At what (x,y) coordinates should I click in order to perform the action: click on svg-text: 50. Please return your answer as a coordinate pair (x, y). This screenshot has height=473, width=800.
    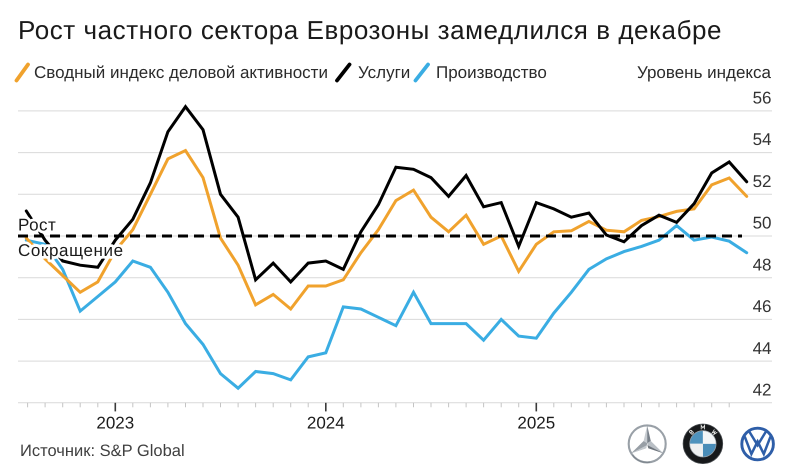
    Looking at the image, I should click on (762, 223).